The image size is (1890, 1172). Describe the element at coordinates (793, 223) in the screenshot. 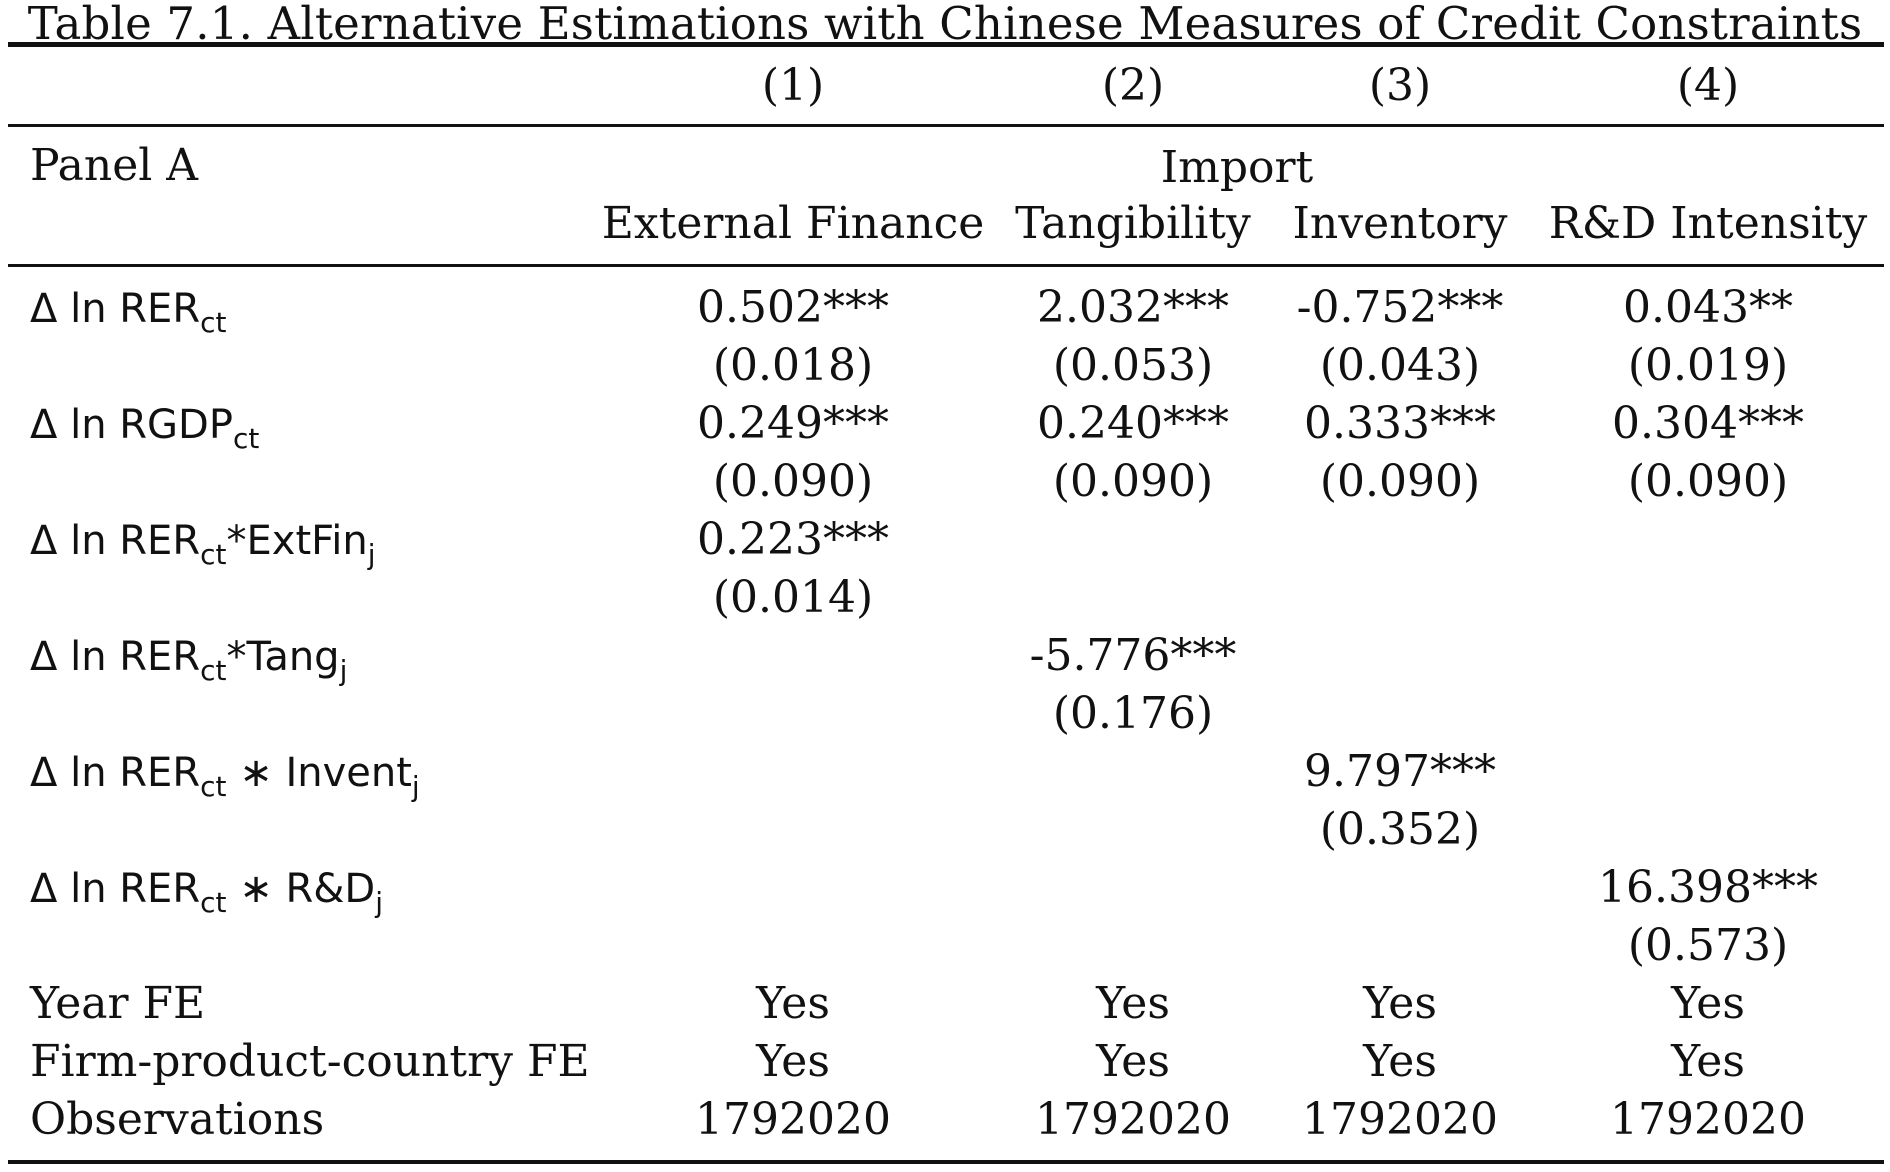

I see `col-label-1: External Finance` at that location.